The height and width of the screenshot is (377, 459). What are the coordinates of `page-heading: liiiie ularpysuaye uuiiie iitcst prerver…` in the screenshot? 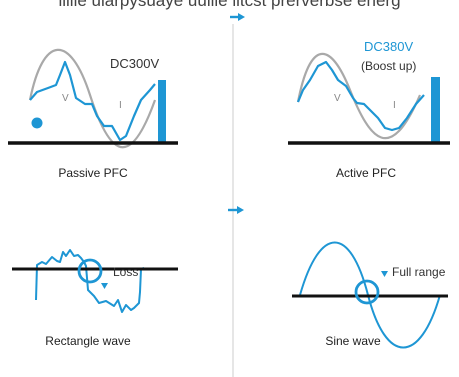 It's located at (229, 5).